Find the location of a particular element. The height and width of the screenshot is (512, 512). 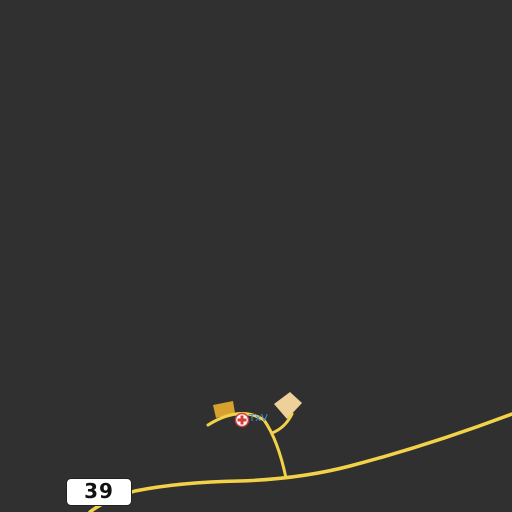

medical-cross-icon is located at coordinates (242, 420).